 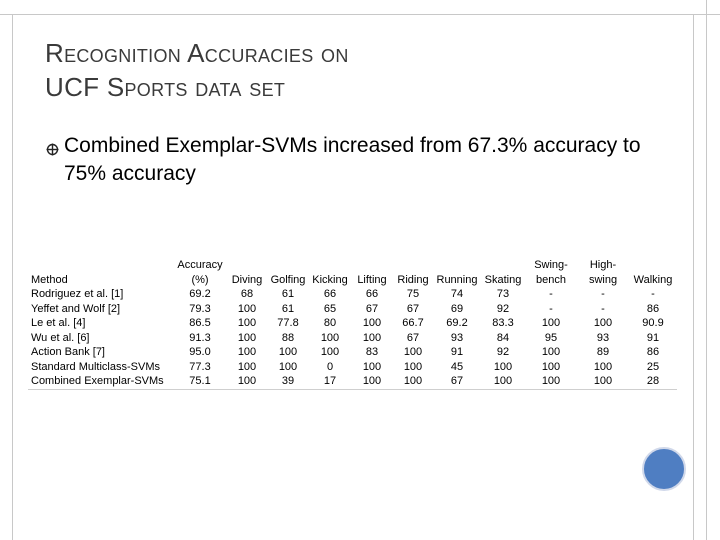 What do you see at coordinates (288, 337) in the screenshot?
I see `golfing-cell: 88` at bounding box center [288, 337].